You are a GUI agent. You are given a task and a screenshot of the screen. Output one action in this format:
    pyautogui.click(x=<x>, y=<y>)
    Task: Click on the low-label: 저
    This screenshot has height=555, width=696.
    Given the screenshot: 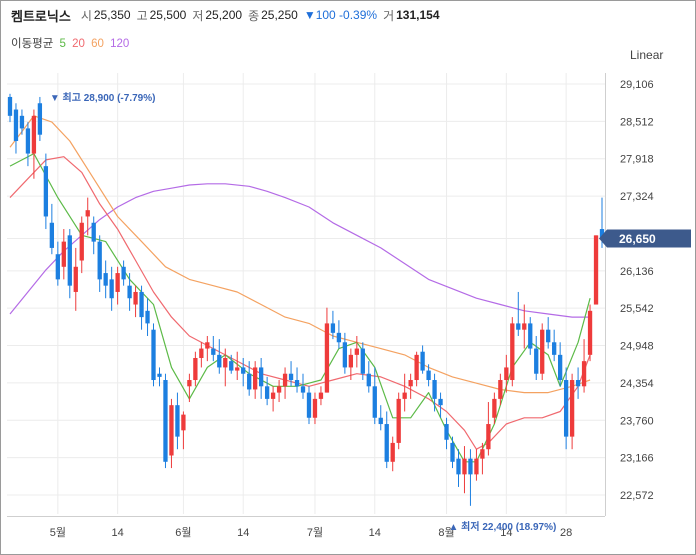 What is the action you would take?
    pyautogui.click(x=198, y=15)
    